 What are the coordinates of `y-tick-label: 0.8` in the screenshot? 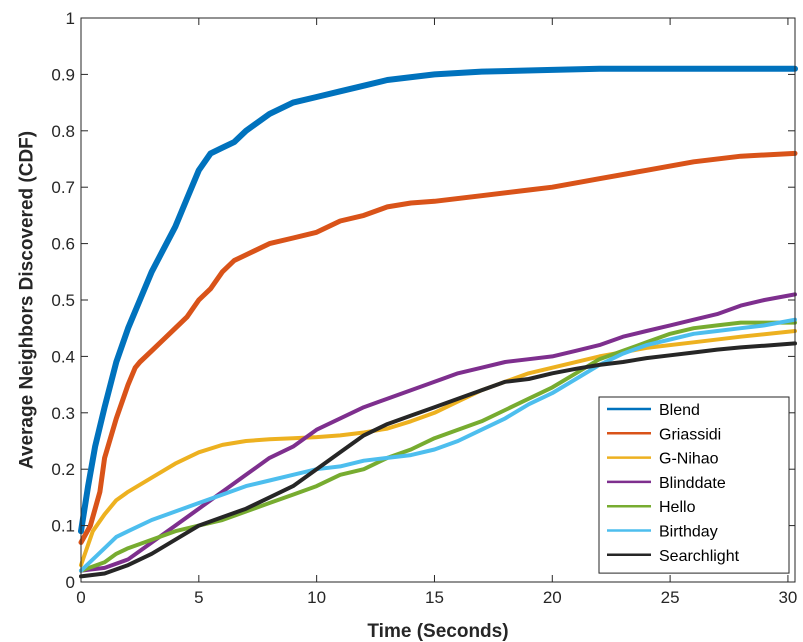 It's located at (63, 131).